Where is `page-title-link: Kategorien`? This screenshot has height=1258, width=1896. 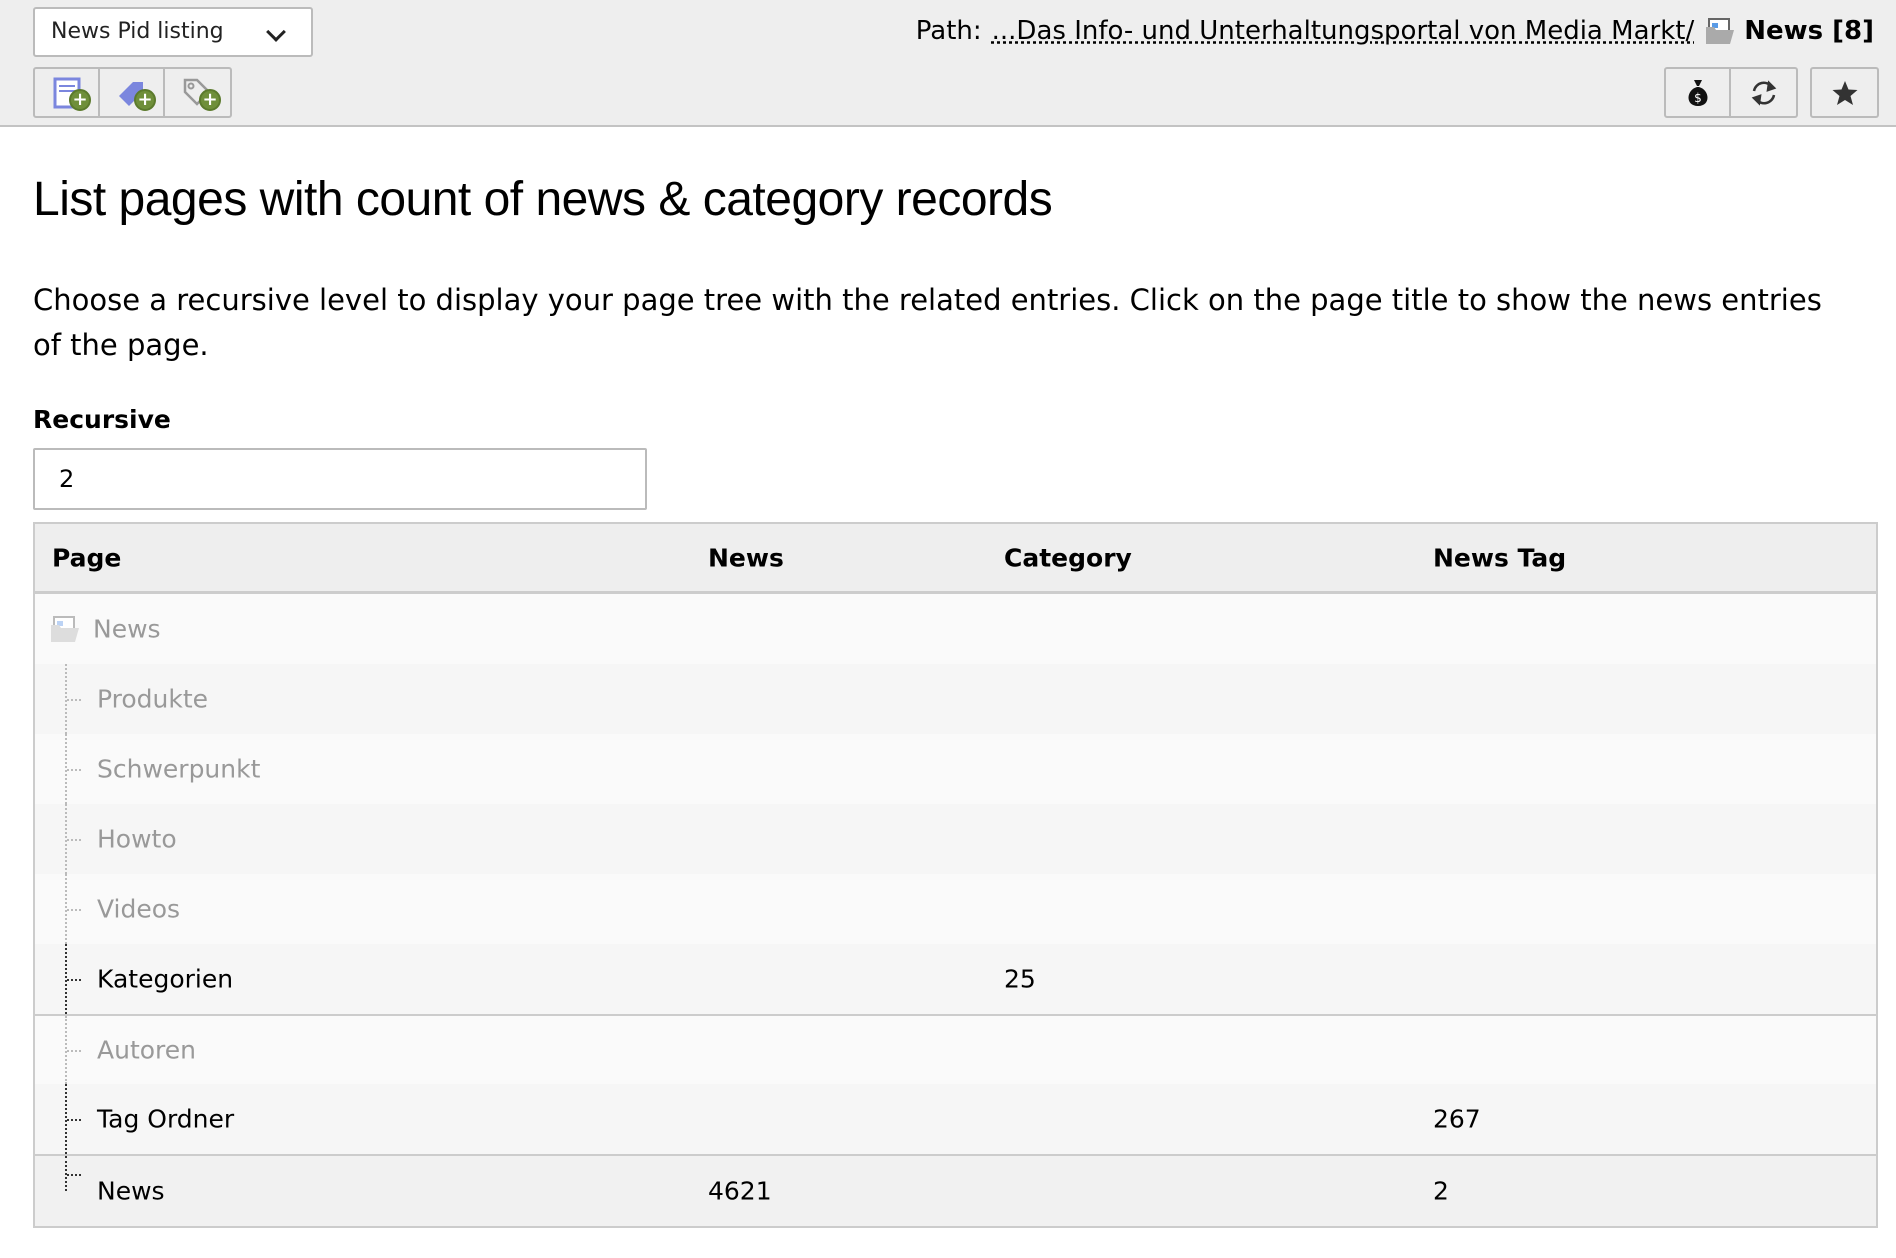
page-title-link: Kategorien is located at coordinates (165, 979).